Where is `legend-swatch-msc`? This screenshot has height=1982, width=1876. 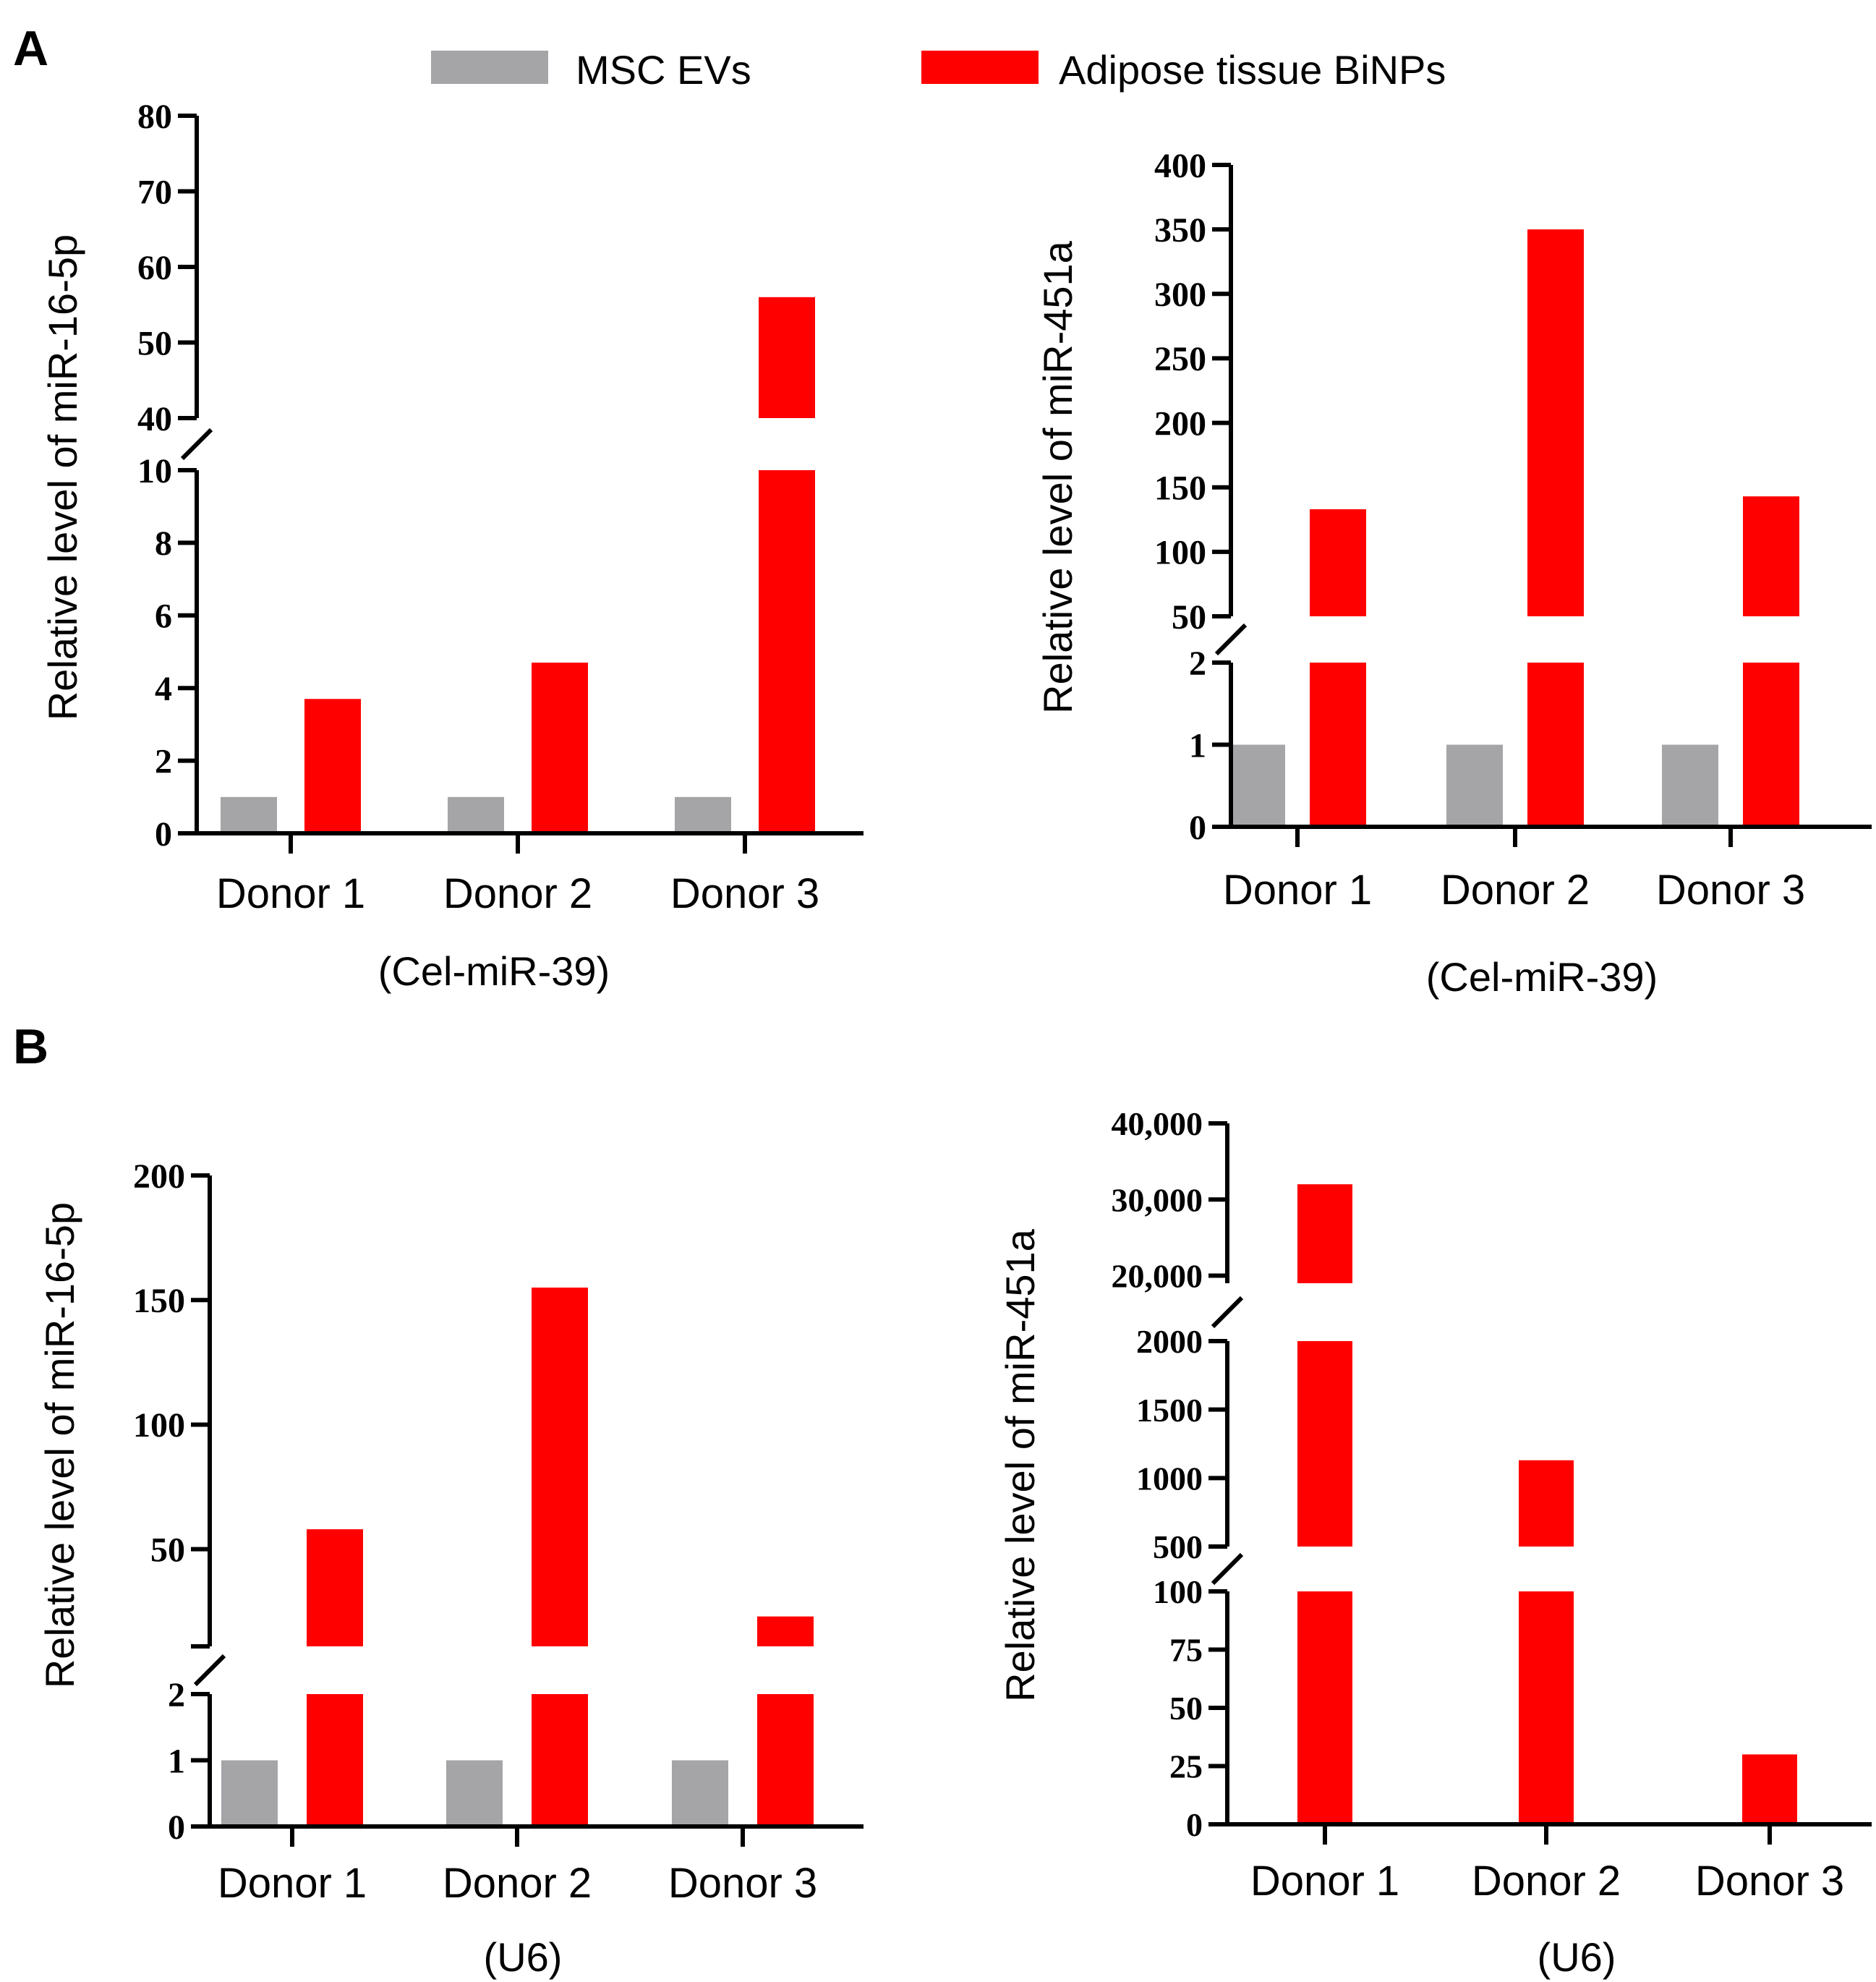 legend-swatch-msc is located at coordinates (489, 67).